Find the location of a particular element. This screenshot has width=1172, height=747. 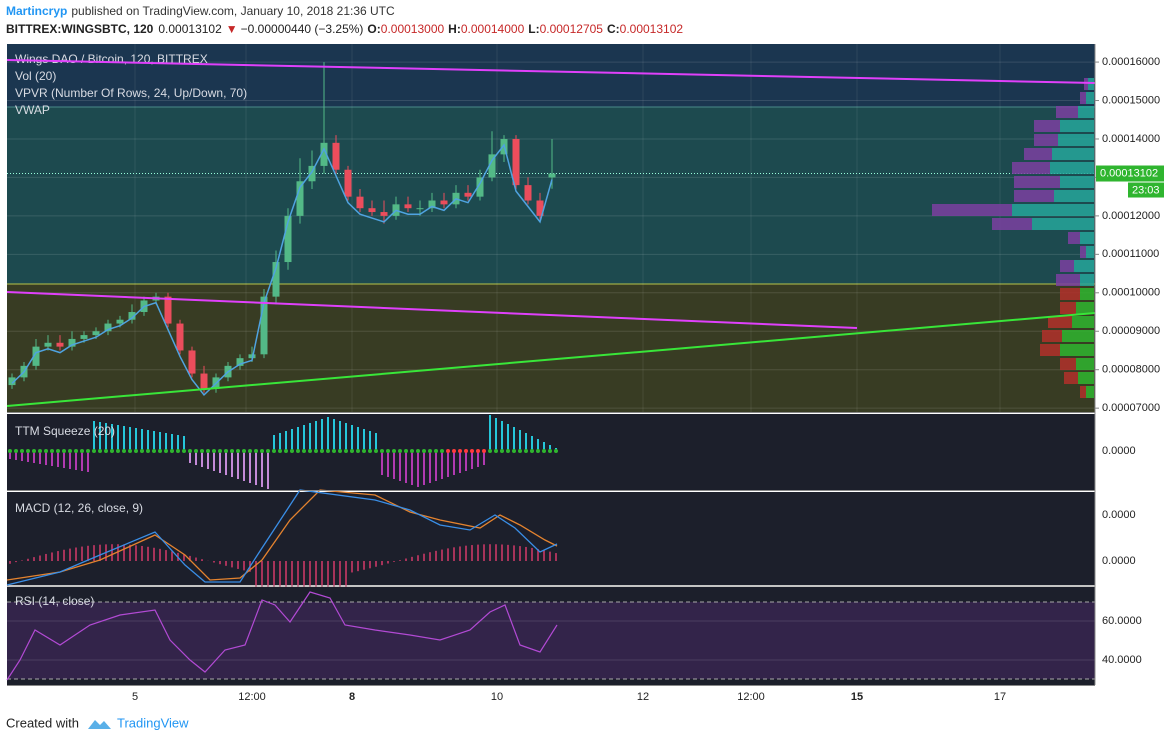

rsi-title: RSI (14, close) is located at coordinates (54, 601).